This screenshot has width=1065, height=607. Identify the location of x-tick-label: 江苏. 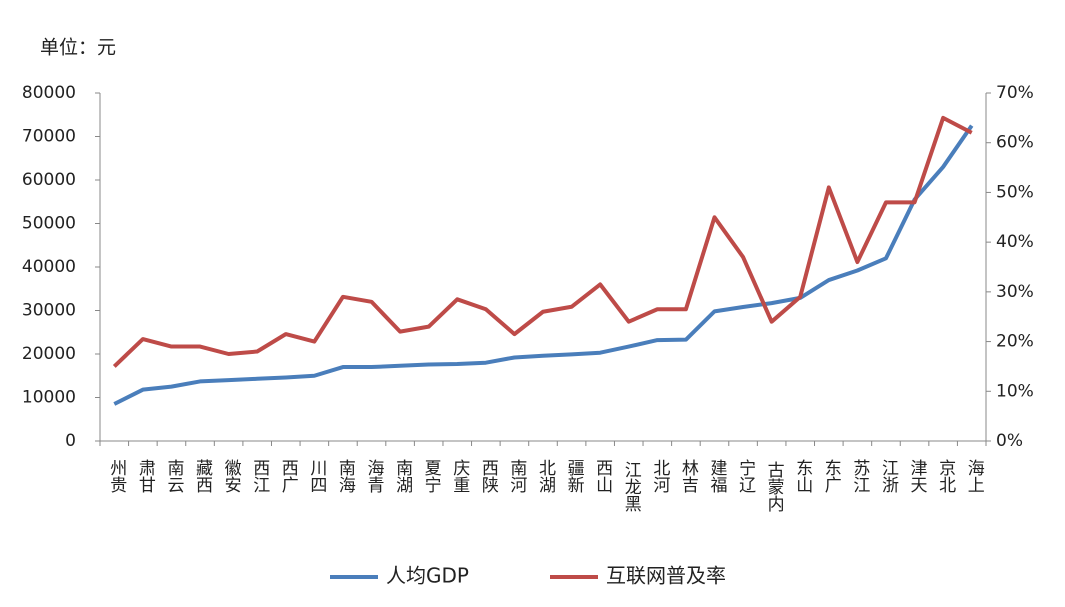
(861, 477).